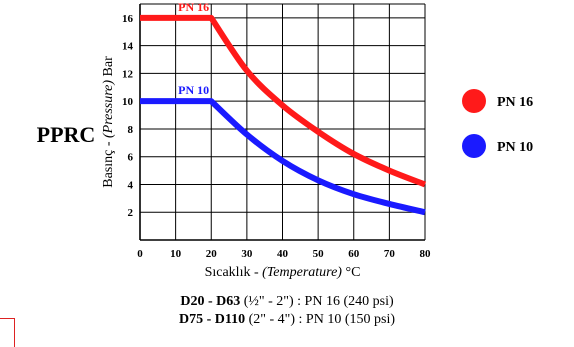  What do you see at coordinates (128, 19) in the screenshot?
I see `y-tick-label-7: 16` at bounding box center [128, 19].